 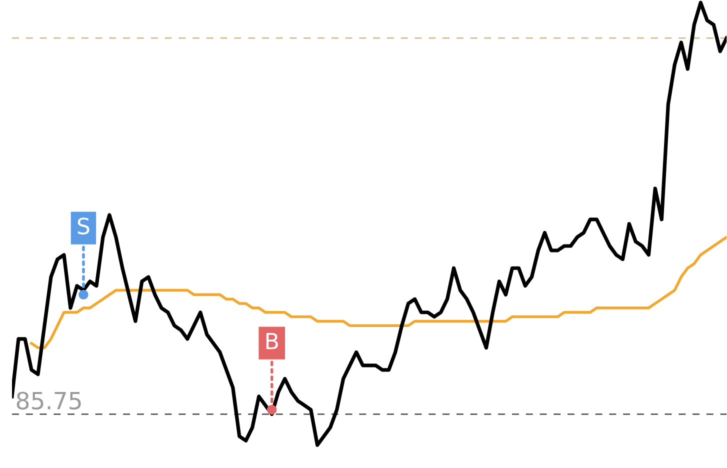 I want to click on annotation: 85.75, so click(x=48, y=401).